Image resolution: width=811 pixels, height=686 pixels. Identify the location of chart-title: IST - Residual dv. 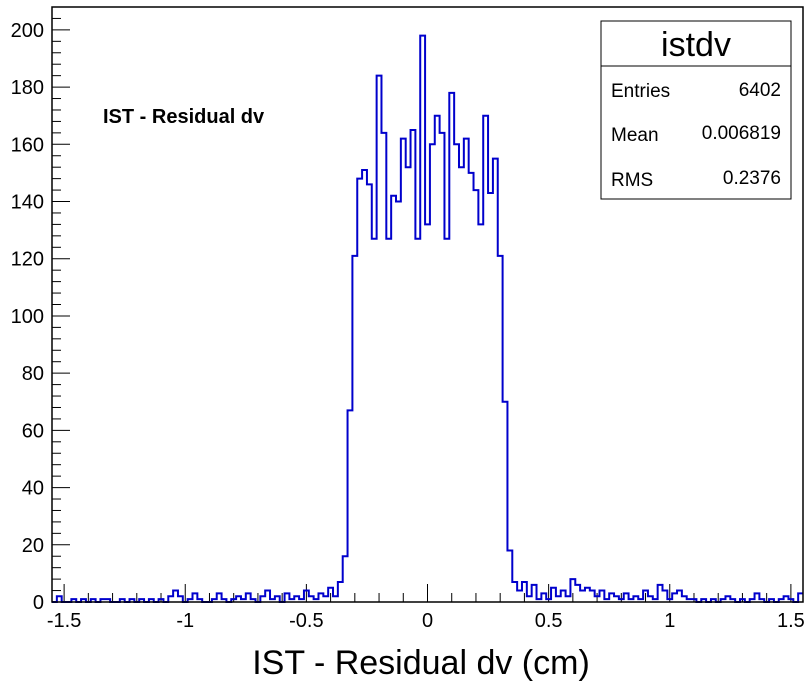
(184, 117).